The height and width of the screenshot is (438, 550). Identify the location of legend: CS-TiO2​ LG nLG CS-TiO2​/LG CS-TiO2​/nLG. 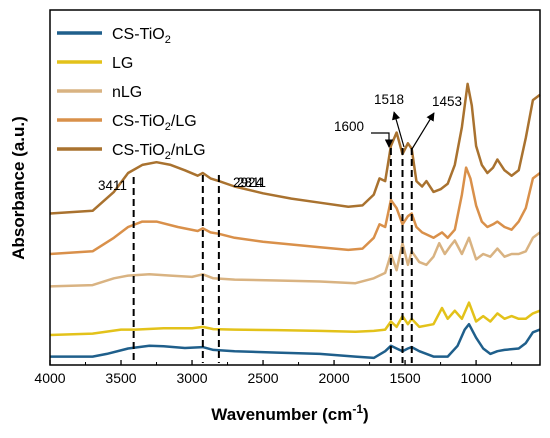
(131, 94).